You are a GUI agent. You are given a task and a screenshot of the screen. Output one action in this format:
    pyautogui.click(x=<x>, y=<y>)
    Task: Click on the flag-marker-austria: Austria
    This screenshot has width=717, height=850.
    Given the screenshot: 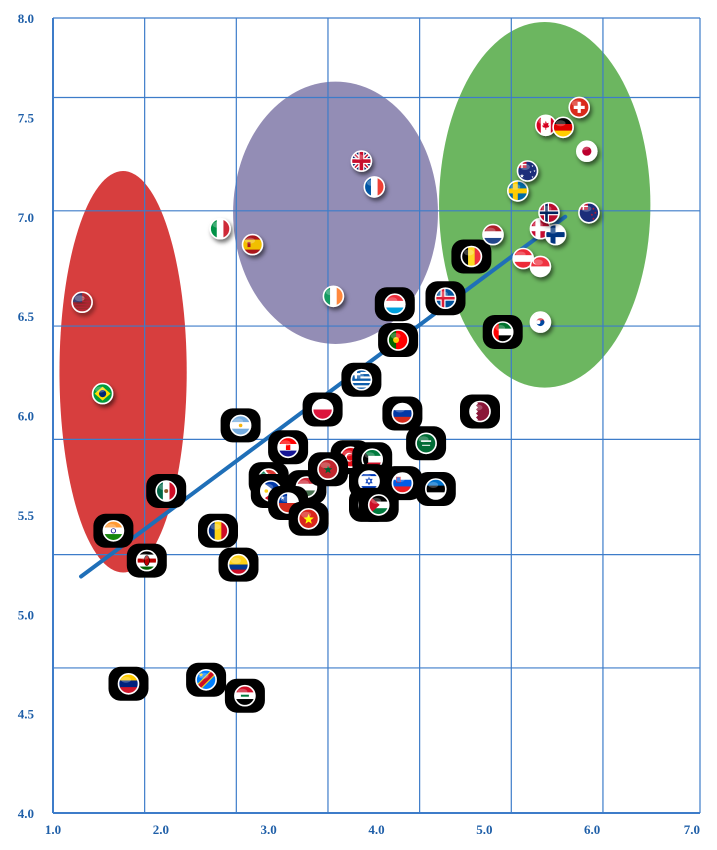 What is the action you would take?
    pyautogui.click(x=523, y=258)
    